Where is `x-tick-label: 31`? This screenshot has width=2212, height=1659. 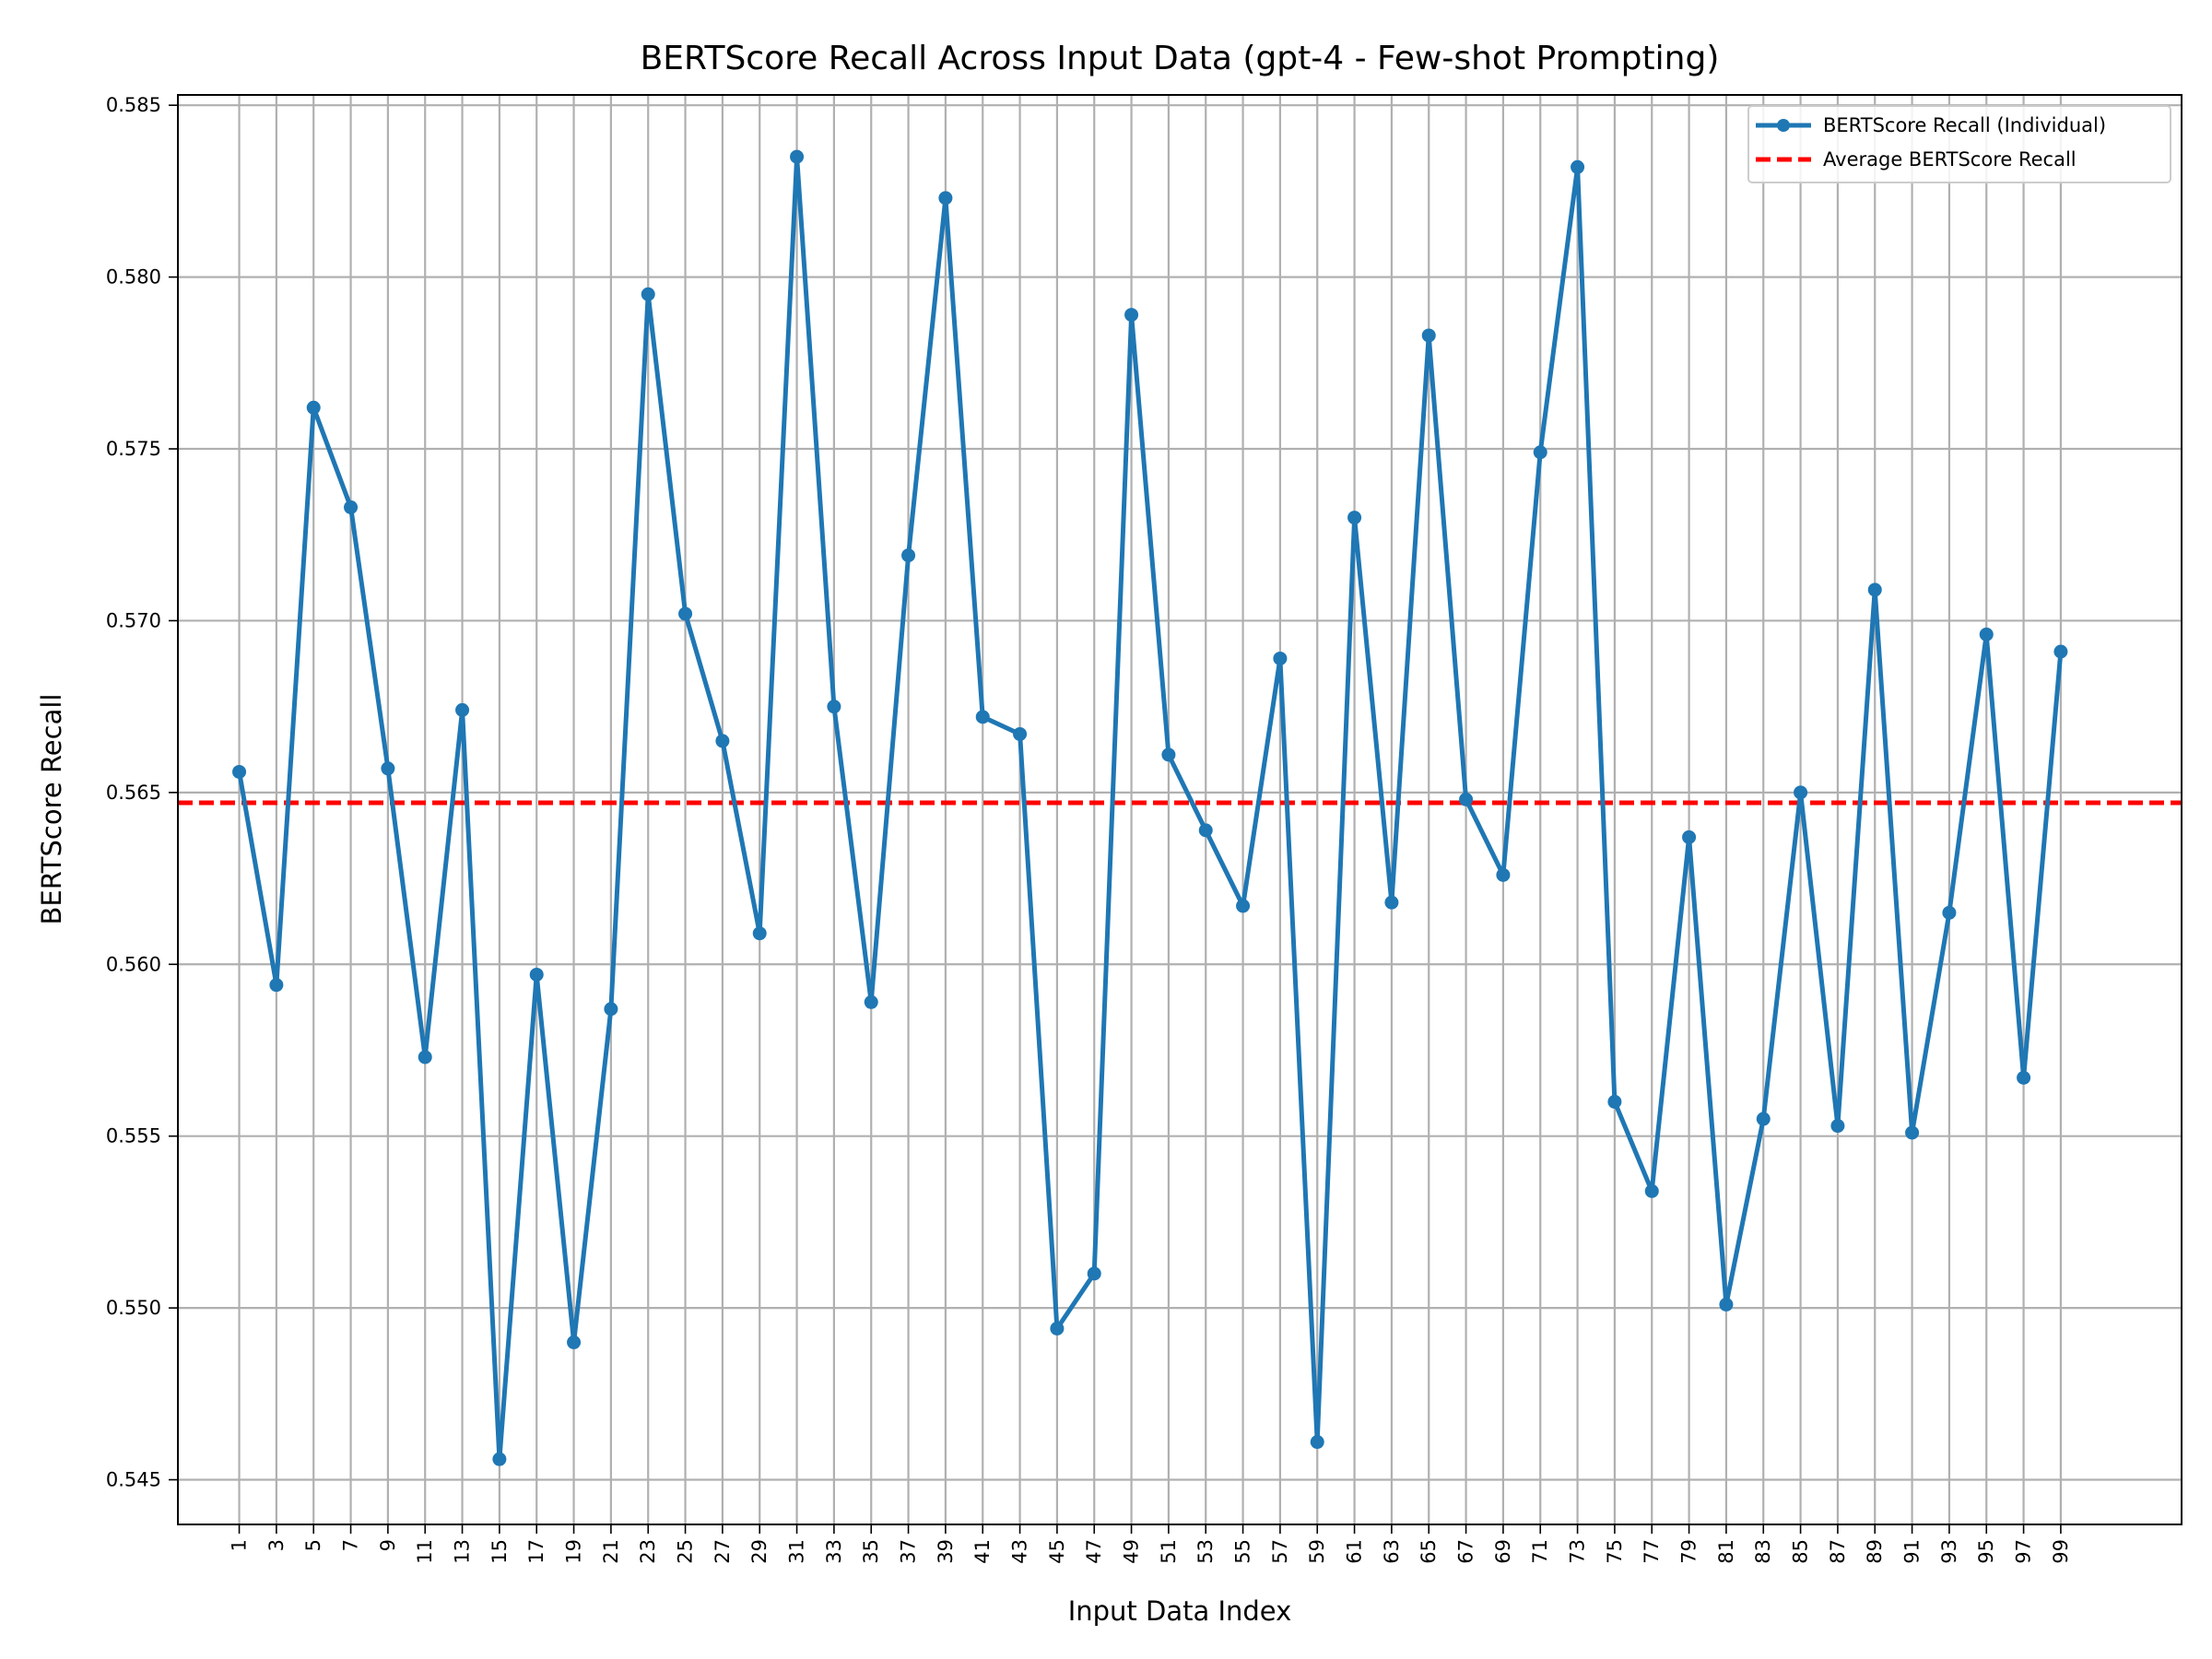
x-tick-label: 31 is located at coordinates (797, 1551).